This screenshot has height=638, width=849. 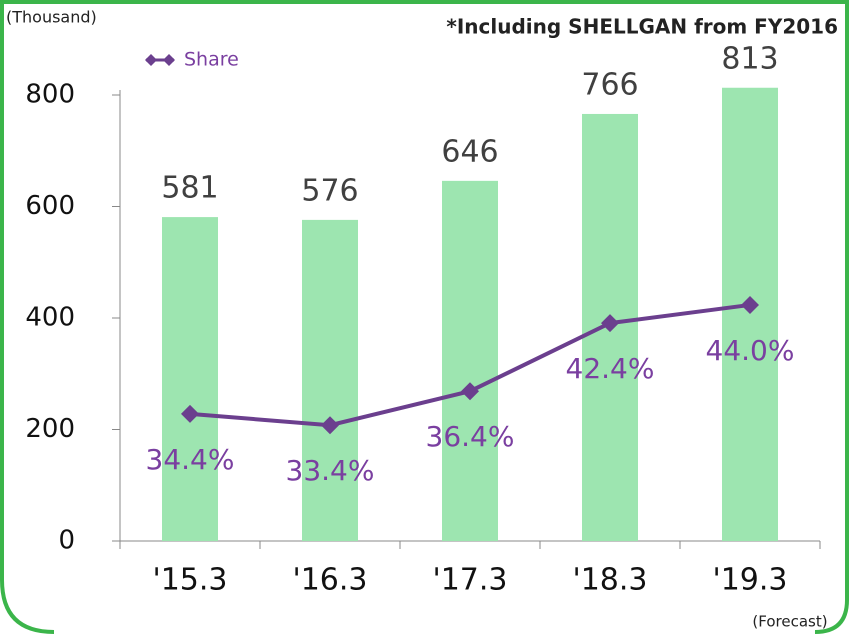 What do you see at coordinates (189, 188) in the screenshot?
I see `bar-value-label: 581` at bounding box center [189, 188].